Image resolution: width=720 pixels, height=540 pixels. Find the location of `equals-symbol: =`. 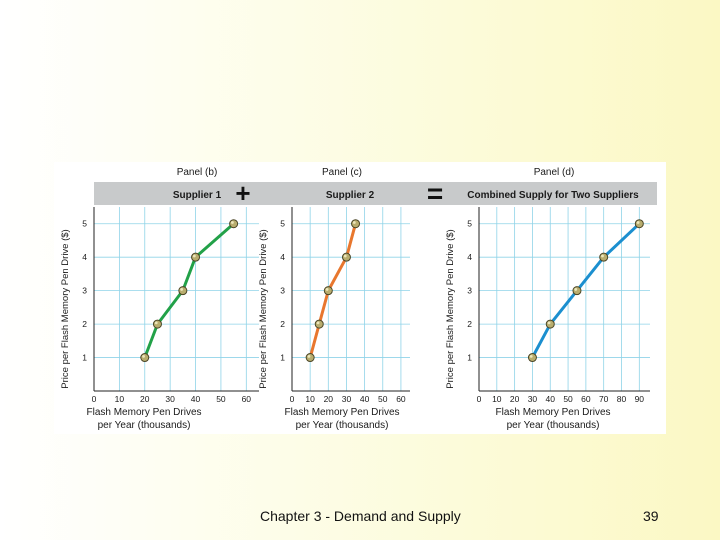

equals-symbol: = is located at coordinates (435, 193).